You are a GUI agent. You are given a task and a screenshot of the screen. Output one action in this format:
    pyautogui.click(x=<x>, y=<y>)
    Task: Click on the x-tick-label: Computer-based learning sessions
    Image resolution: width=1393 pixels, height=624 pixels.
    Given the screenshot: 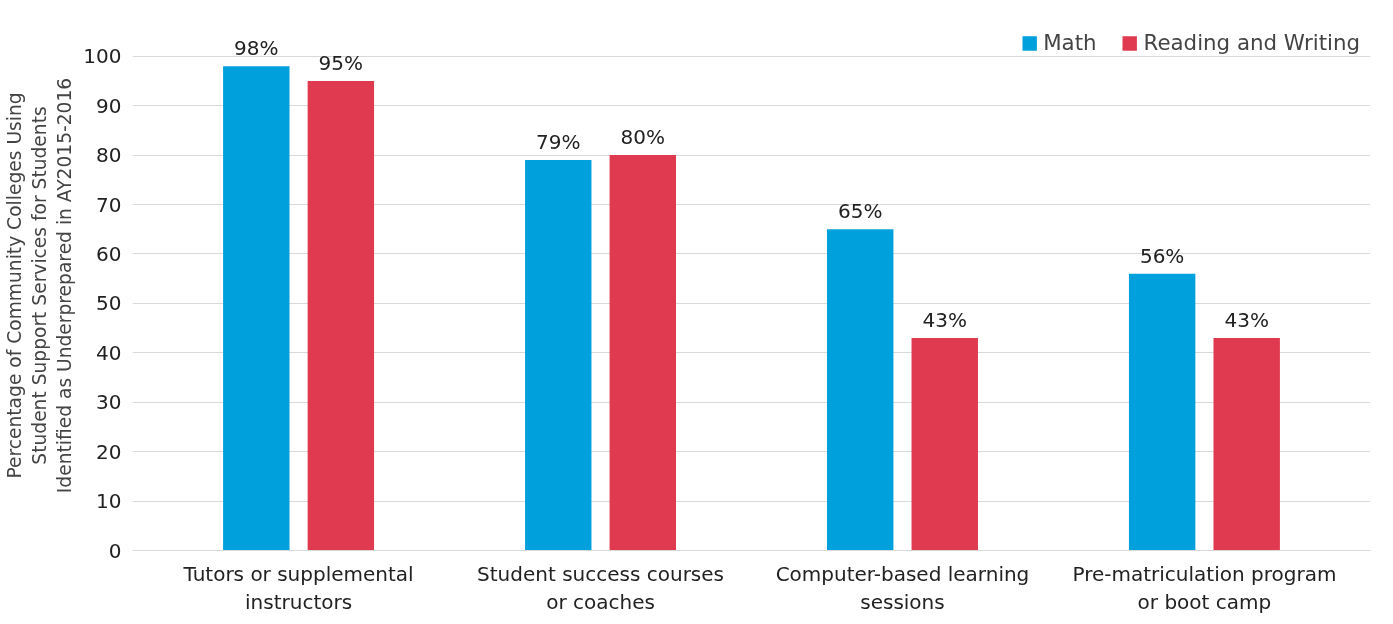 What is the action you would take?
    pyautogui.click(x=902, y=588)
    